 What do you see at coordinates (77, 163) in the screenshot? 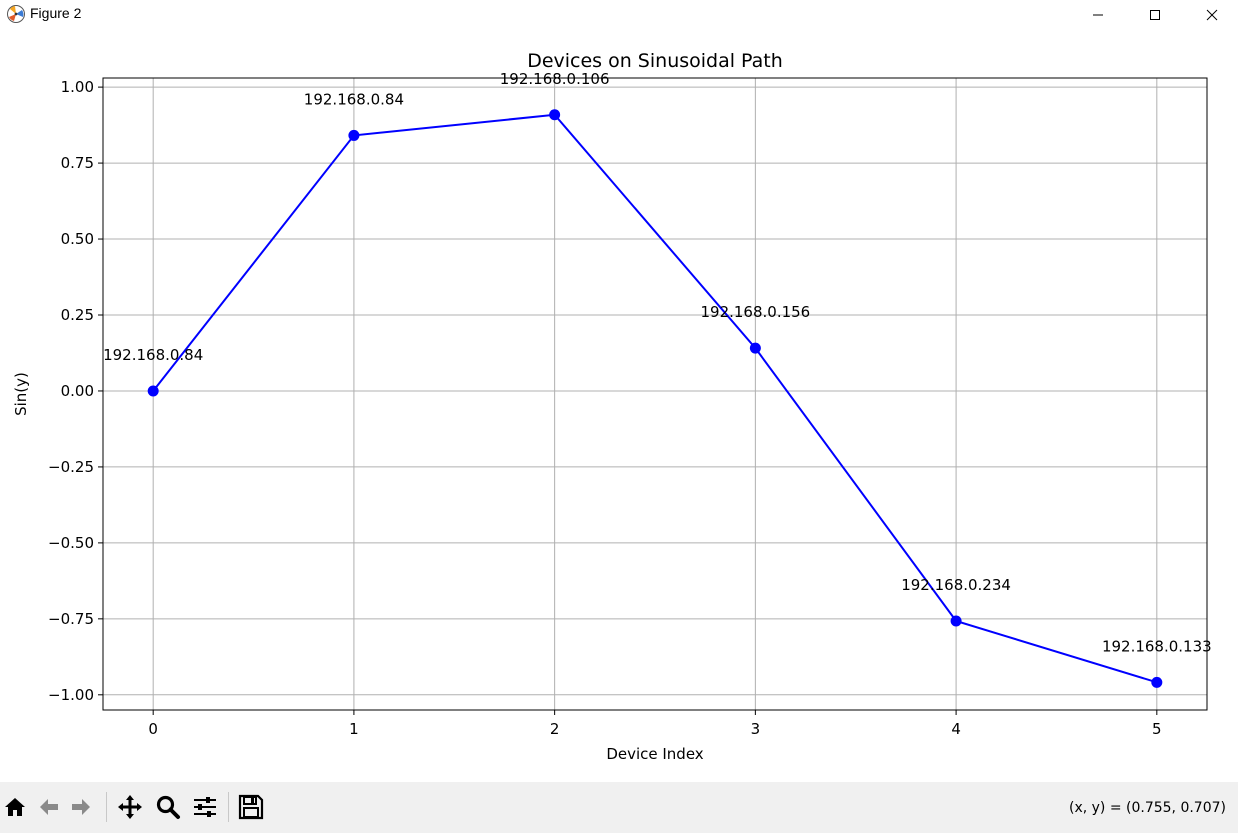
I see `y-tick-label: 0.75` at bounding box center [77, 163].